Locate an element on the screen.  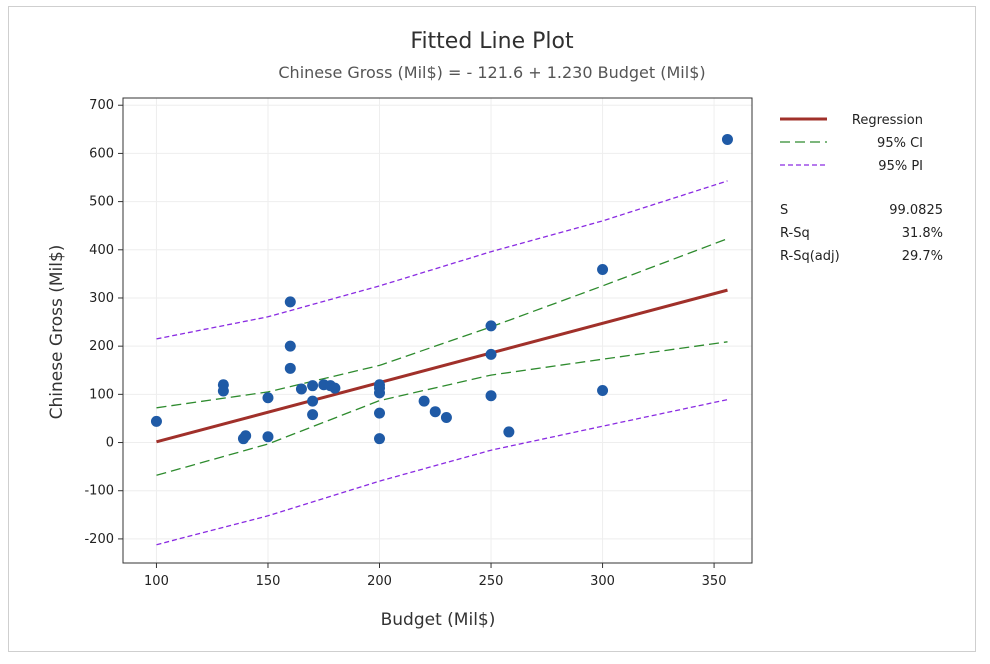
stat-name: S is located at coordinates (784, 210).